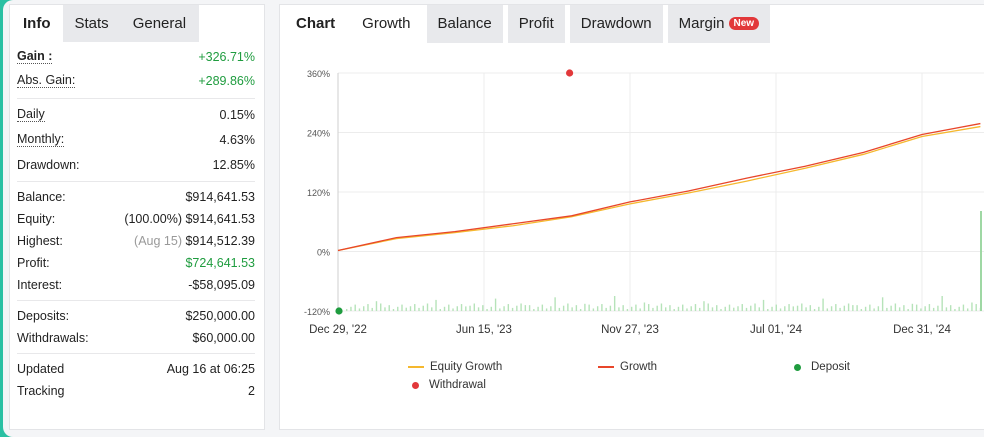 The height and width of the screenshot is (437, 984). Describe the element at coordinates (91, 23) in the screenshot. I see `tab-stats: Stats` at that location.